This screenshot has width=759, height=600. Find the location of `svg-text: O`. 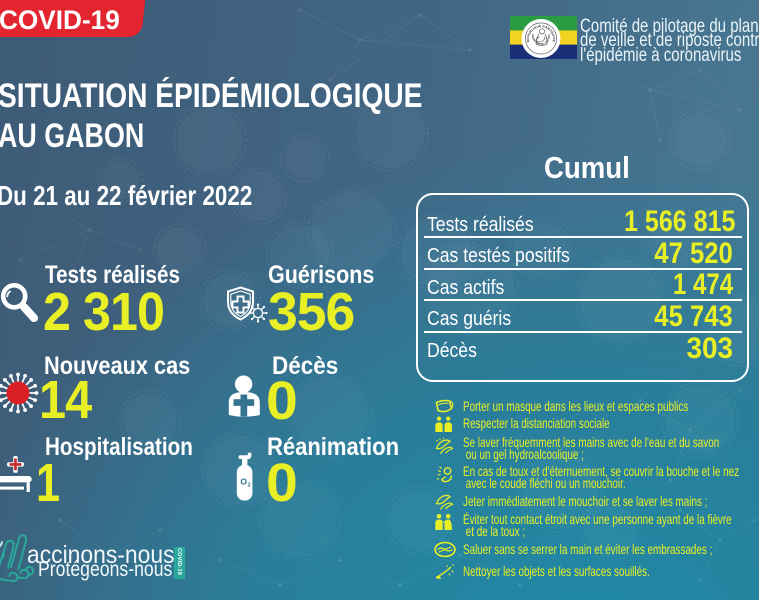

svg-text: O is located at coordinates (243, 482).